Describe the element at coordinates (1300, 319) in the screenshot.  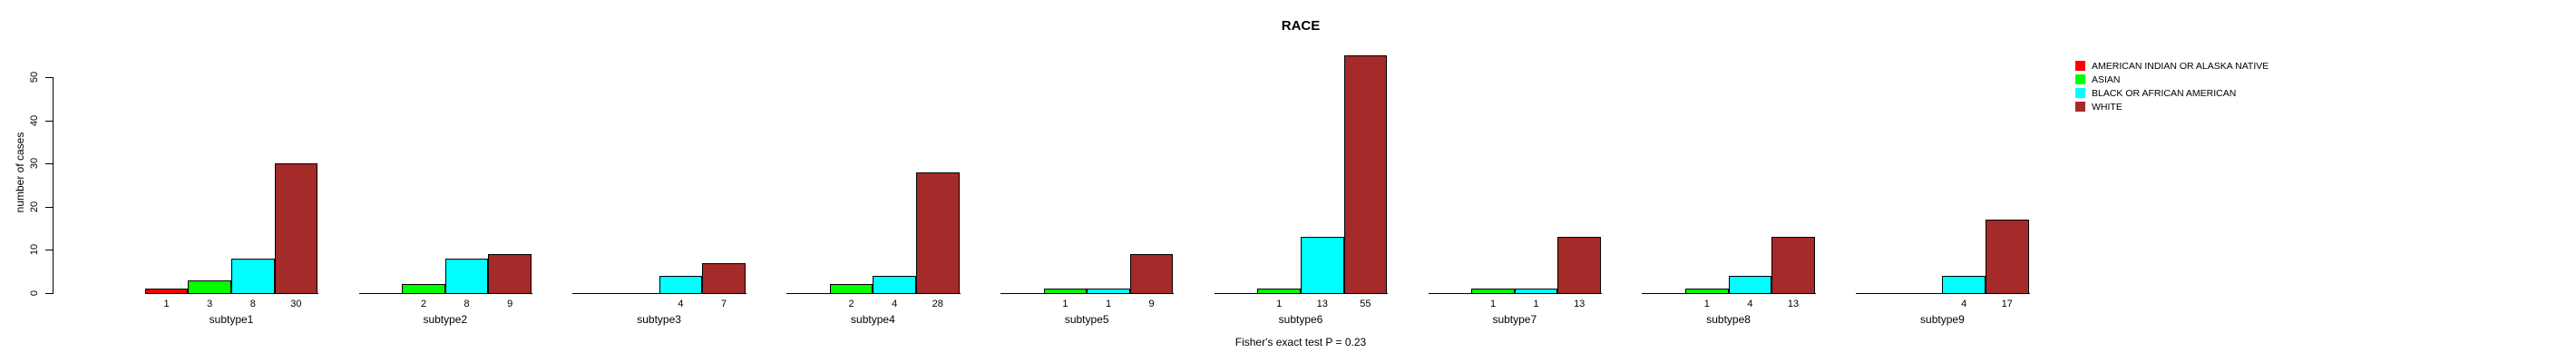
I see `category-label: subtype6` at that location.